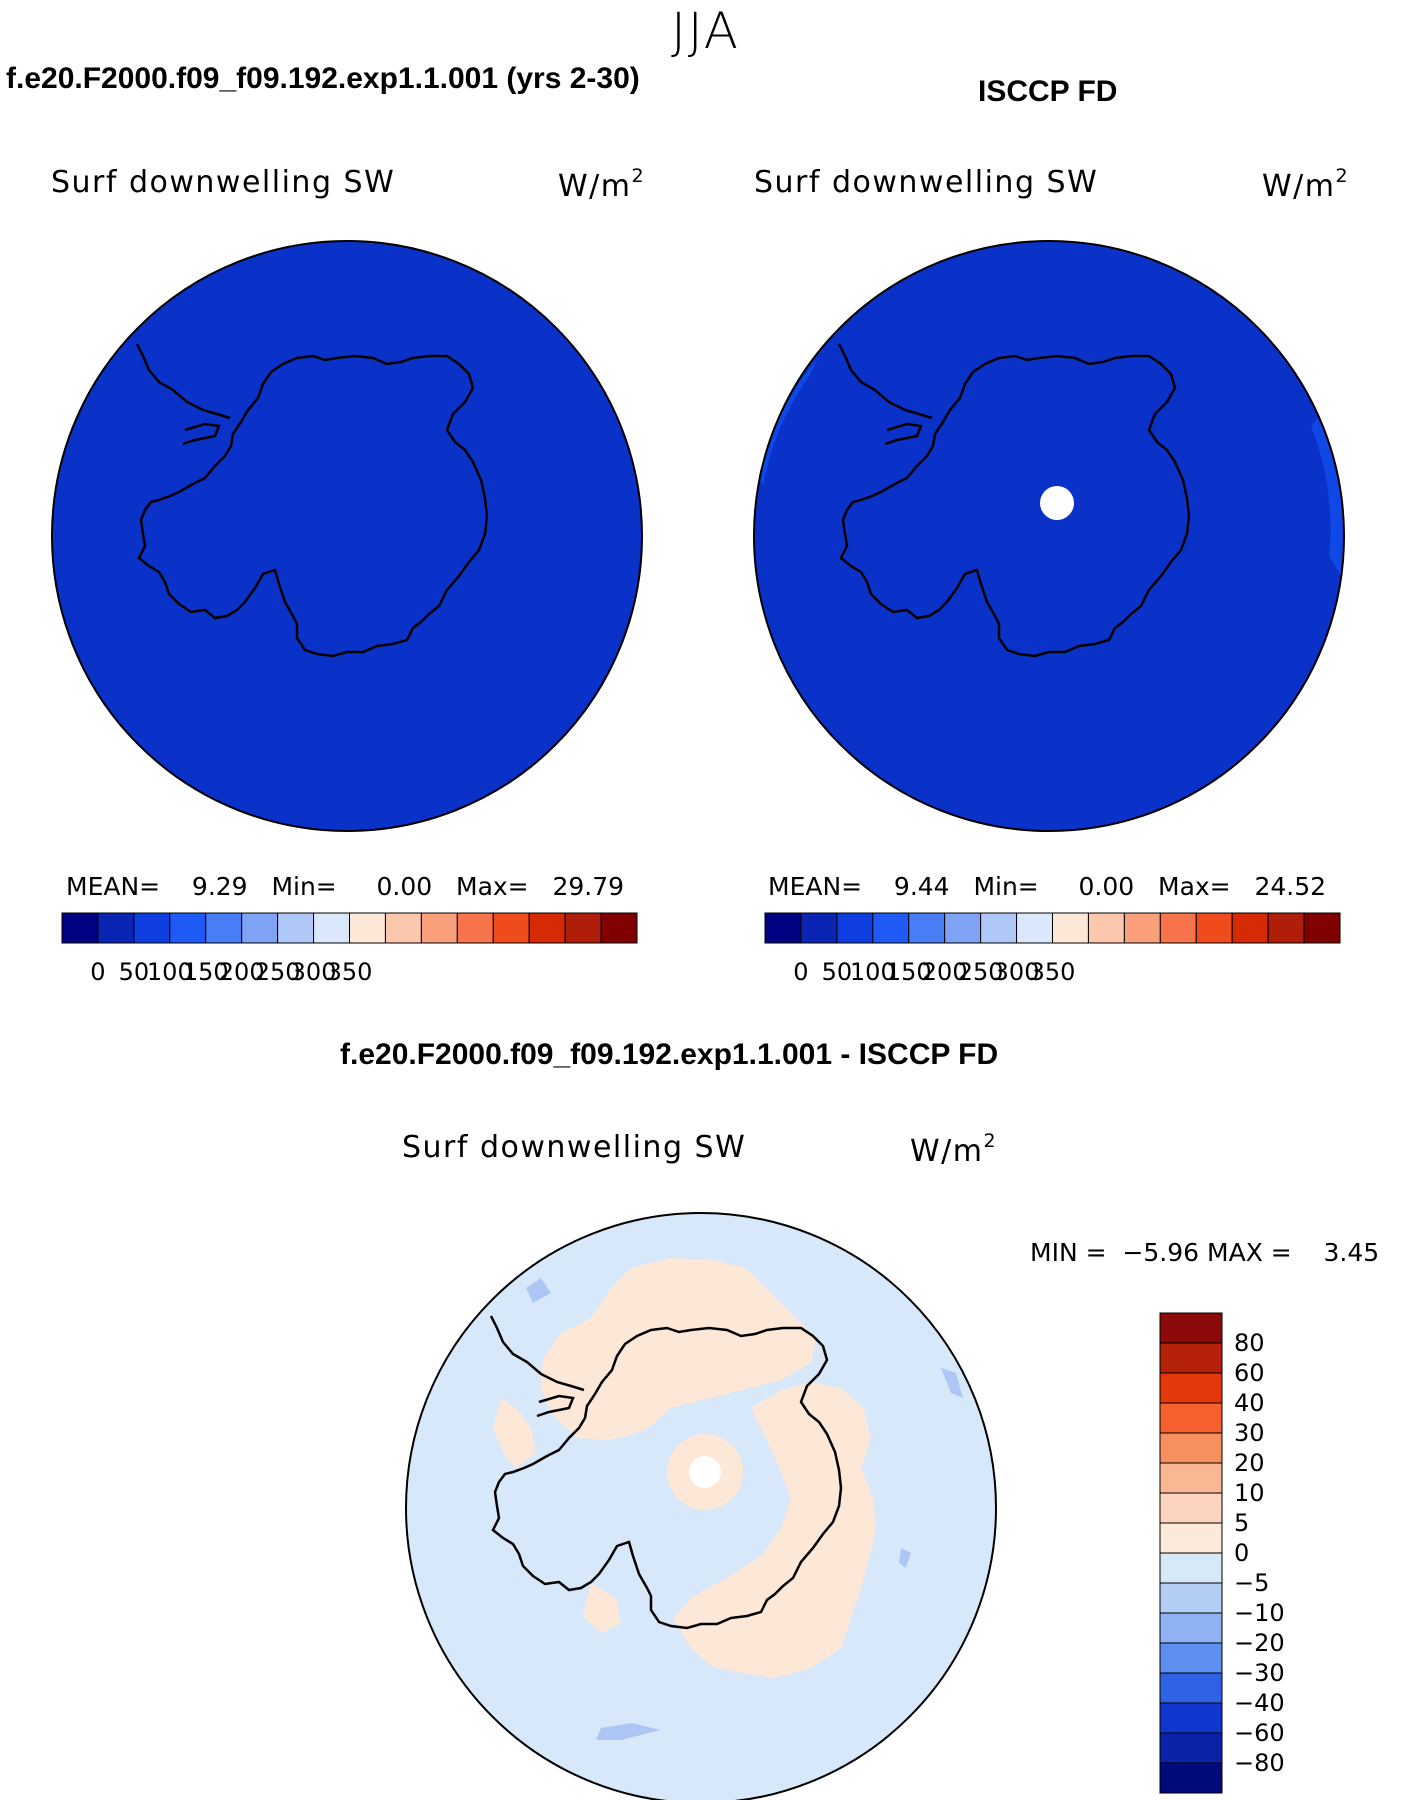 The image size is (1411, 1800). Describe the element at coordinates (345, 886) in the screenshot. I see `model-stats: MEAN= 9.29 Min= 0.00 Max= 29.79` at that location.